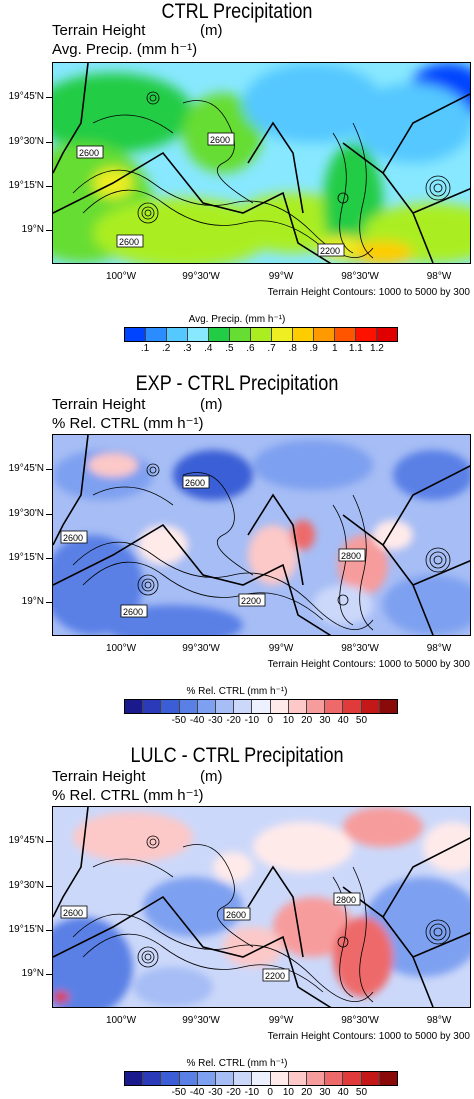 The image size is (474, 1099). Describe the element at coordinates (32, 973) in the screenshot. I see `panel-3-ytick-label: 19°N` at that location.